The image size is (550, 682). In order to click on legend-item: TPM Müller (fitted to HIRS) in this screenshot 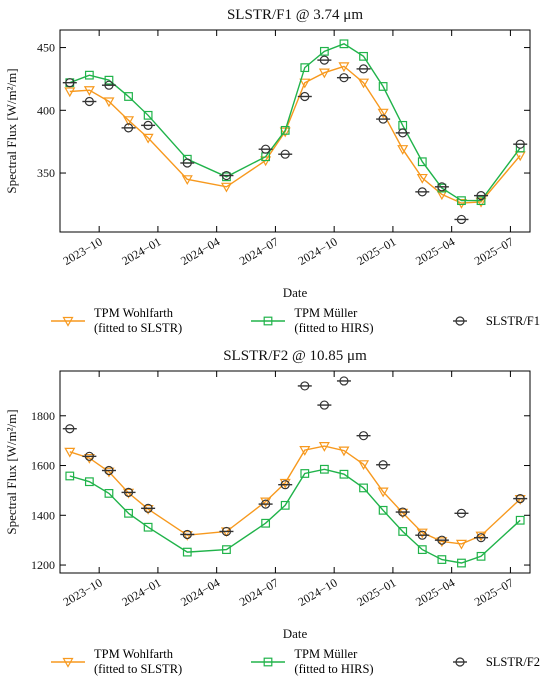, I will do `click(312, 662)`.